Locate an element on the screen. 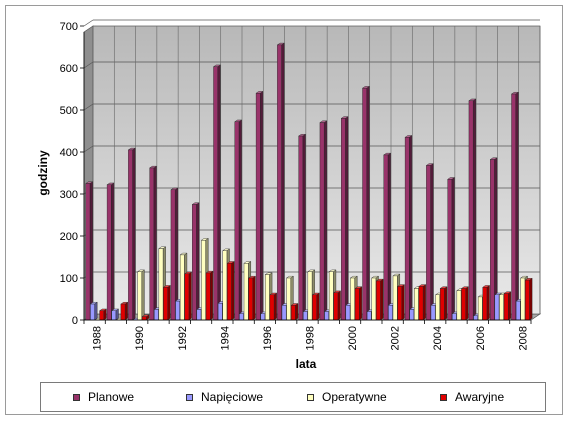 Image resolution: width=570 pixels, height=422 pixels. y-tick-label: 600 is located at coordinates (69, 69).